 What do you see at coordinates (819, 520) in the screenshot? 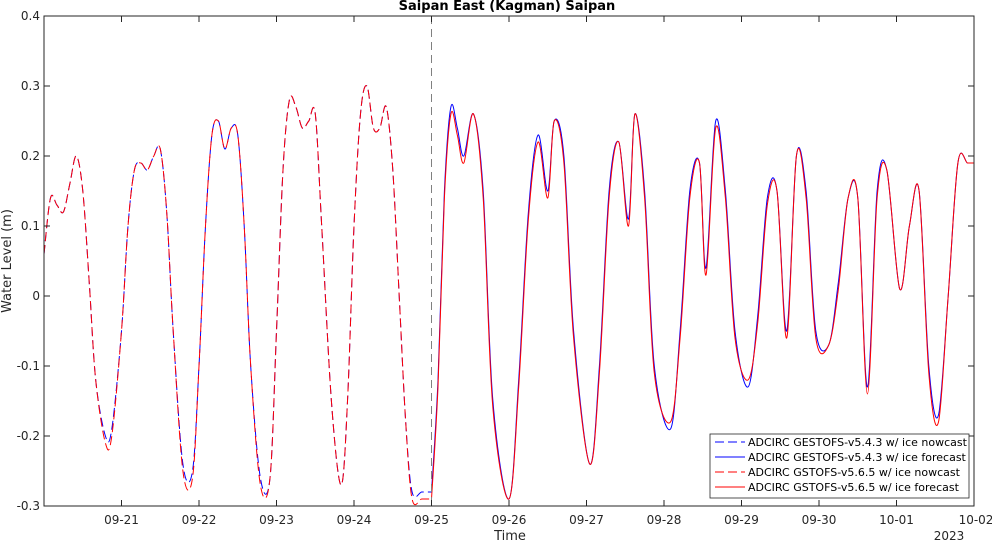
I see `x-tick-label: 09-30` at bounding box center [819, 520].